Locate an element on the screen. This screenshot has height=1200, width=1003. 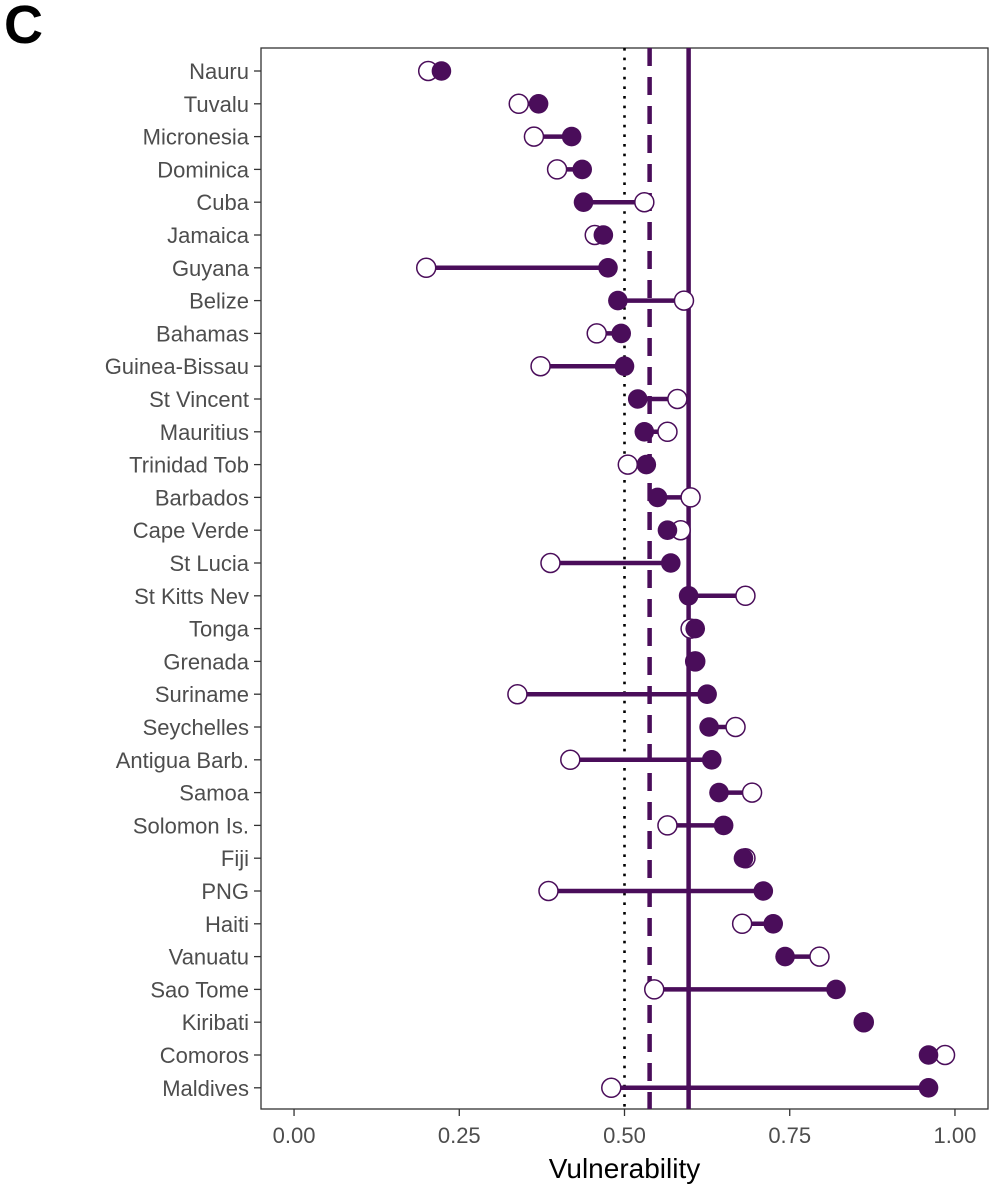
y-label-cape-verde: Cape Verde is located at coordinates (191, 530).